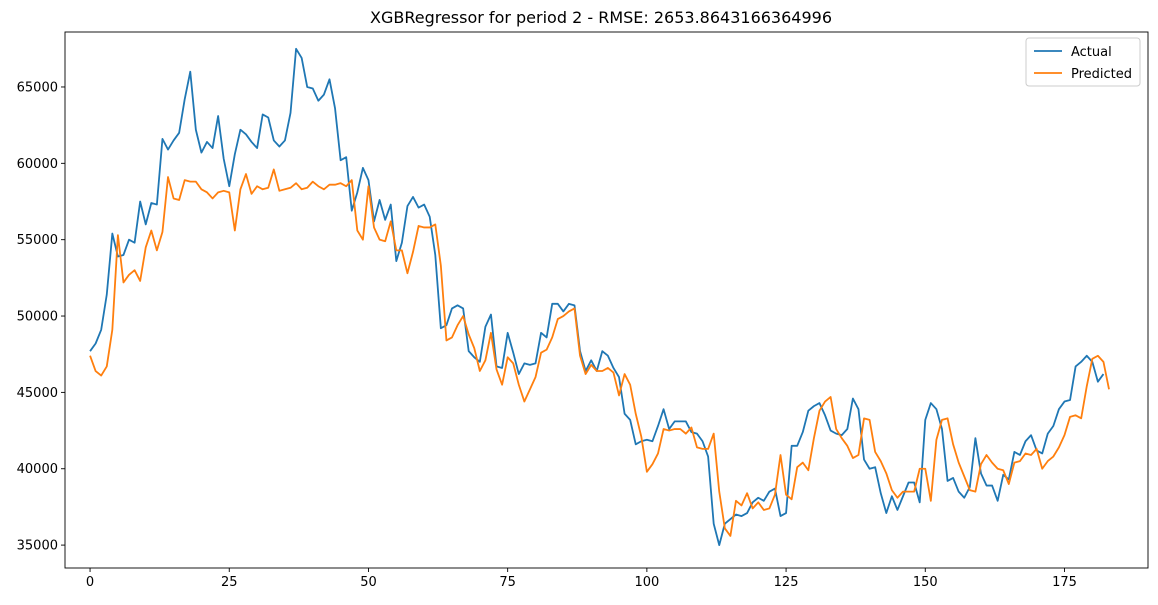  What do you see at coordinates (1064, 582) in the screenshot?
I see `x-tick-label: 175` at bounding box center [1064, 582].